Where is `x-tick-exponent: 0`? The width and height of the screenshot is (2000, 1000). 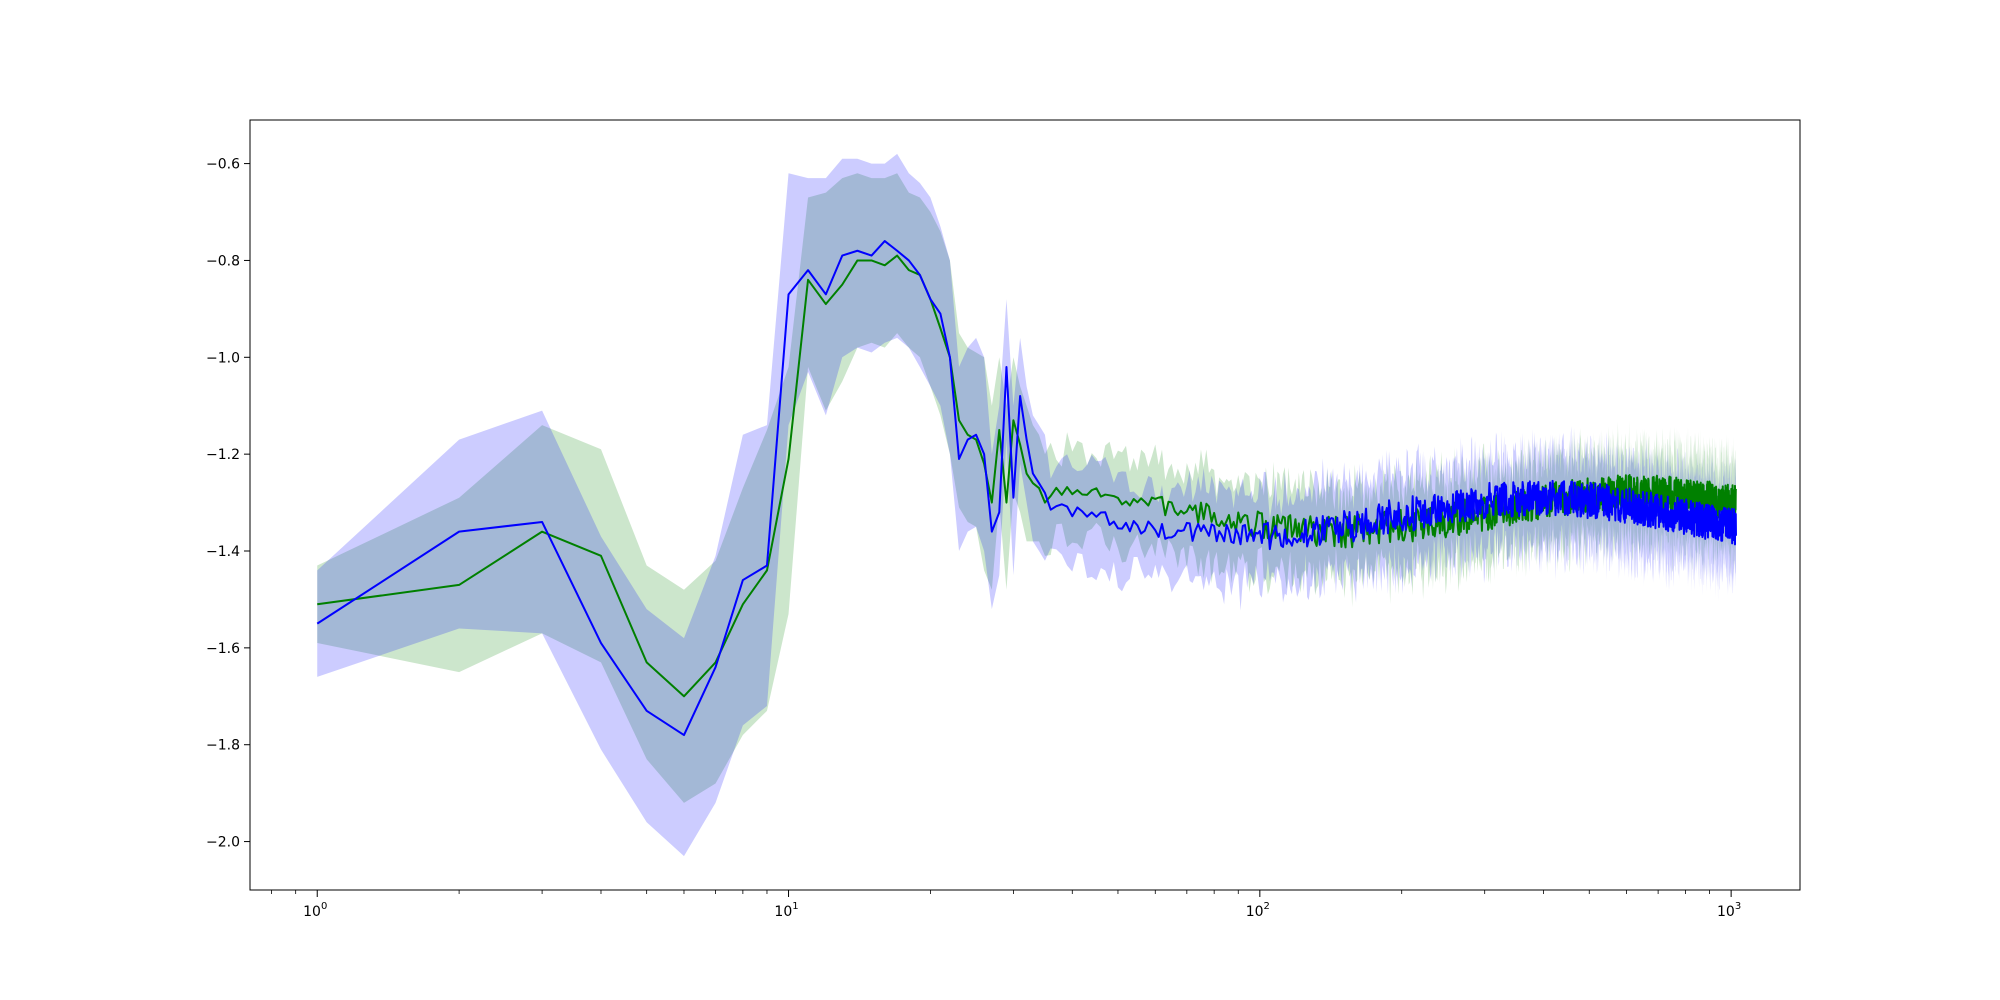
x-tick-exponent: 0 is located at coordinates (324, 906).